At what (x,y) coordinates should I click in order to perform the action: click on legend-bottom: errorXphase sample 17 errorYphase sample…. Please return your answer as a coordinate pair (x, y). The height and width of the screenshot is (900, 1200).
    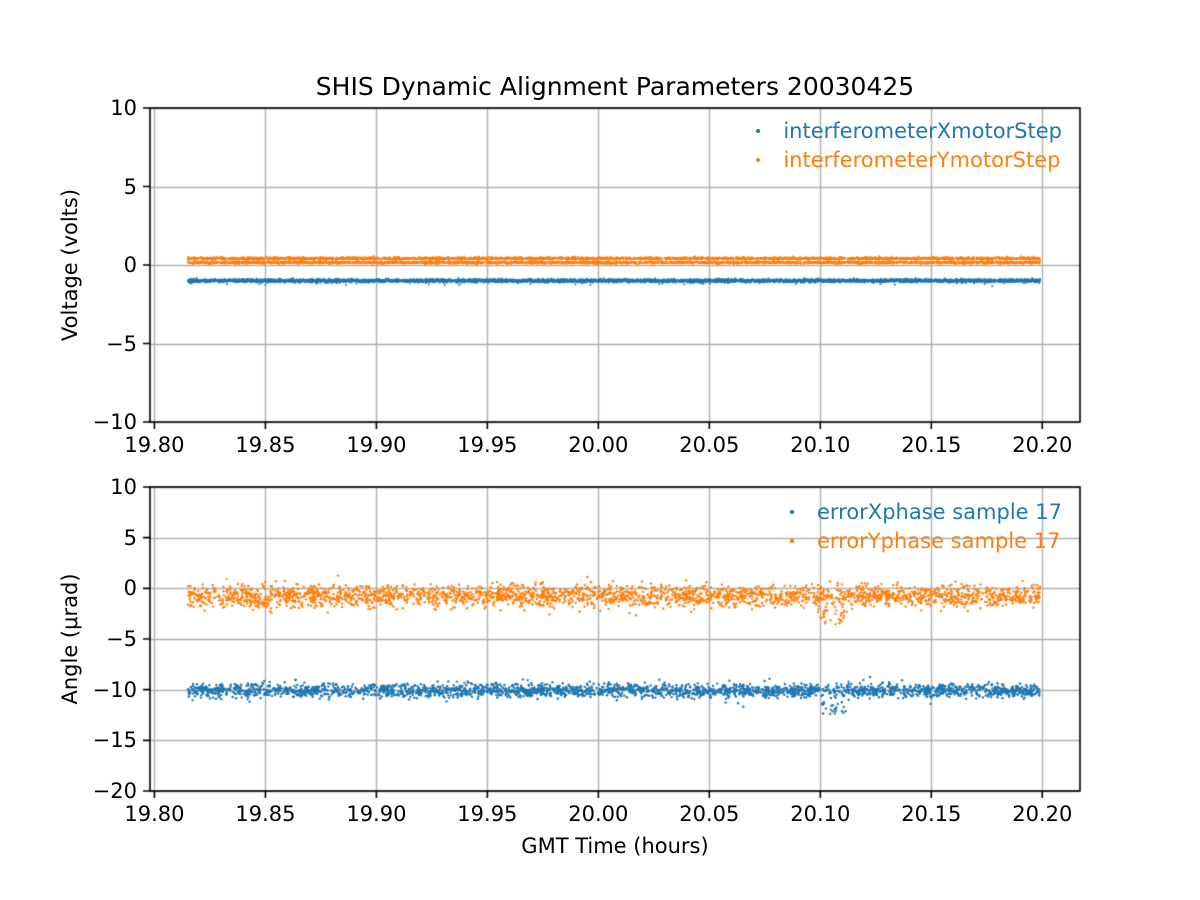
    Looking at the image, I should click on (925, 526).